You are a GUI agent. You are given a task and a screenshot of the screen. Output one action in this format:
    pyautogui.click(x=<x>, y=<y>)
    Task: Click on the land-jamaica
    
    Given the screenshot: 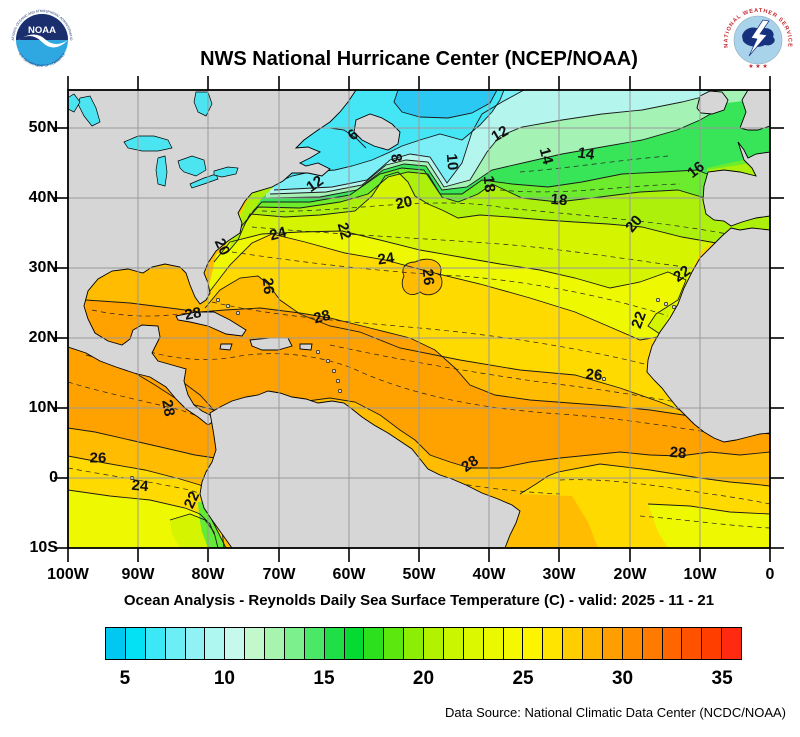 What is the action you would take?
    pyautogui.click(x=226, y=347)
    